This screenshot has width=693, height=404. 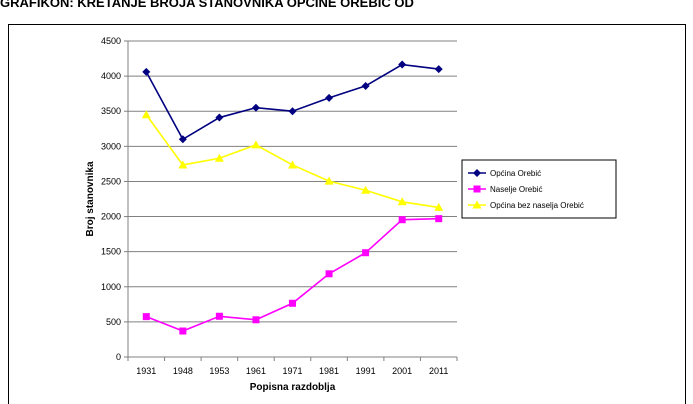 I want to click on y-tick-labels: 0 500 1000 1500 2000 2500 3000 3500 4000 4500, so click(x=111, y=199).